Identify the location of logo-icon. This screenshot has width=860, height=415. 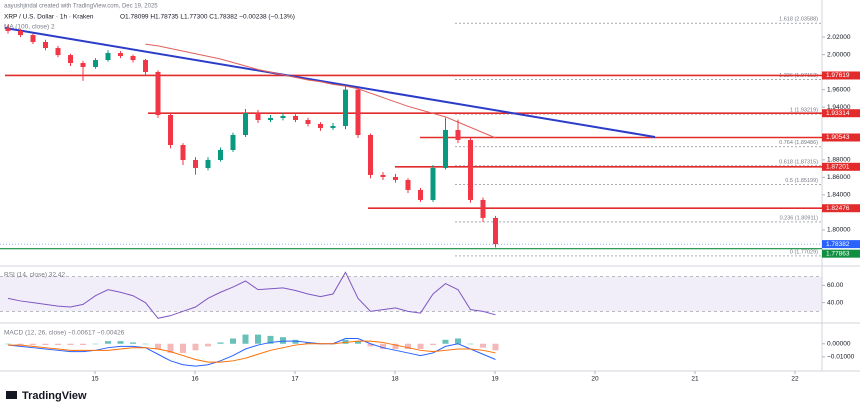
(11, 395).